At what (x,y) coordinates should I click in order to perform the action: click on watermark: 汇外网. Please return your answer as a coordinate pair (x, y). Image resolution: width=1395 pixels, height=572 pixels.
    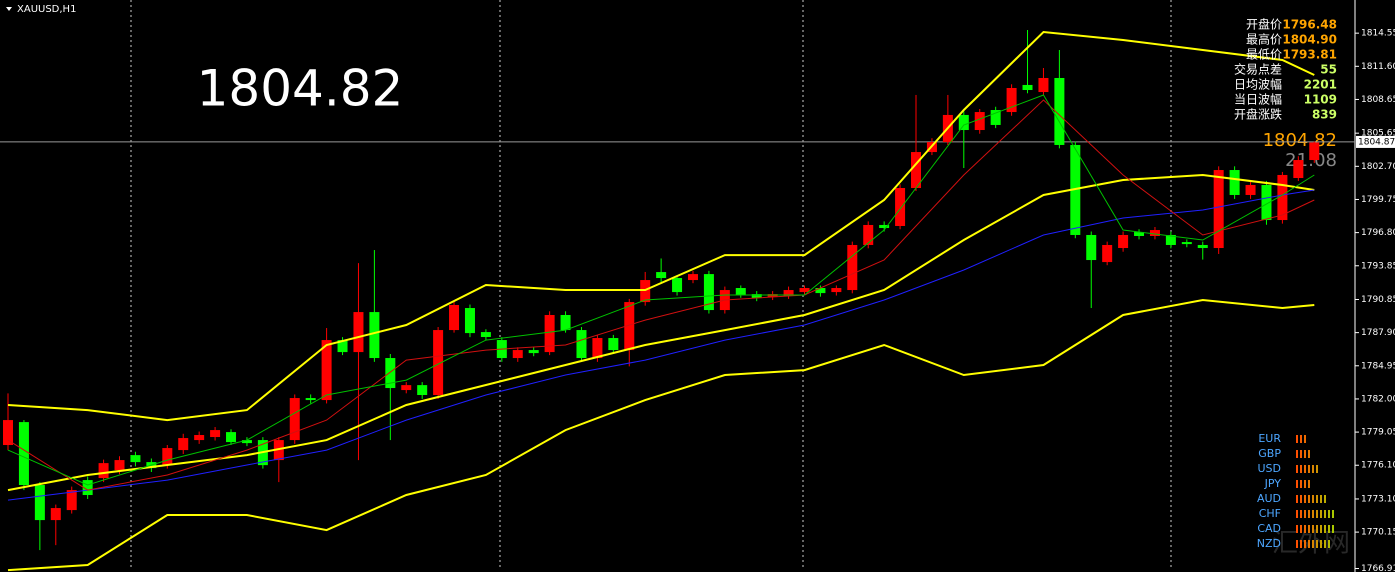
    Looking at the image, I should click on (1311, 544).